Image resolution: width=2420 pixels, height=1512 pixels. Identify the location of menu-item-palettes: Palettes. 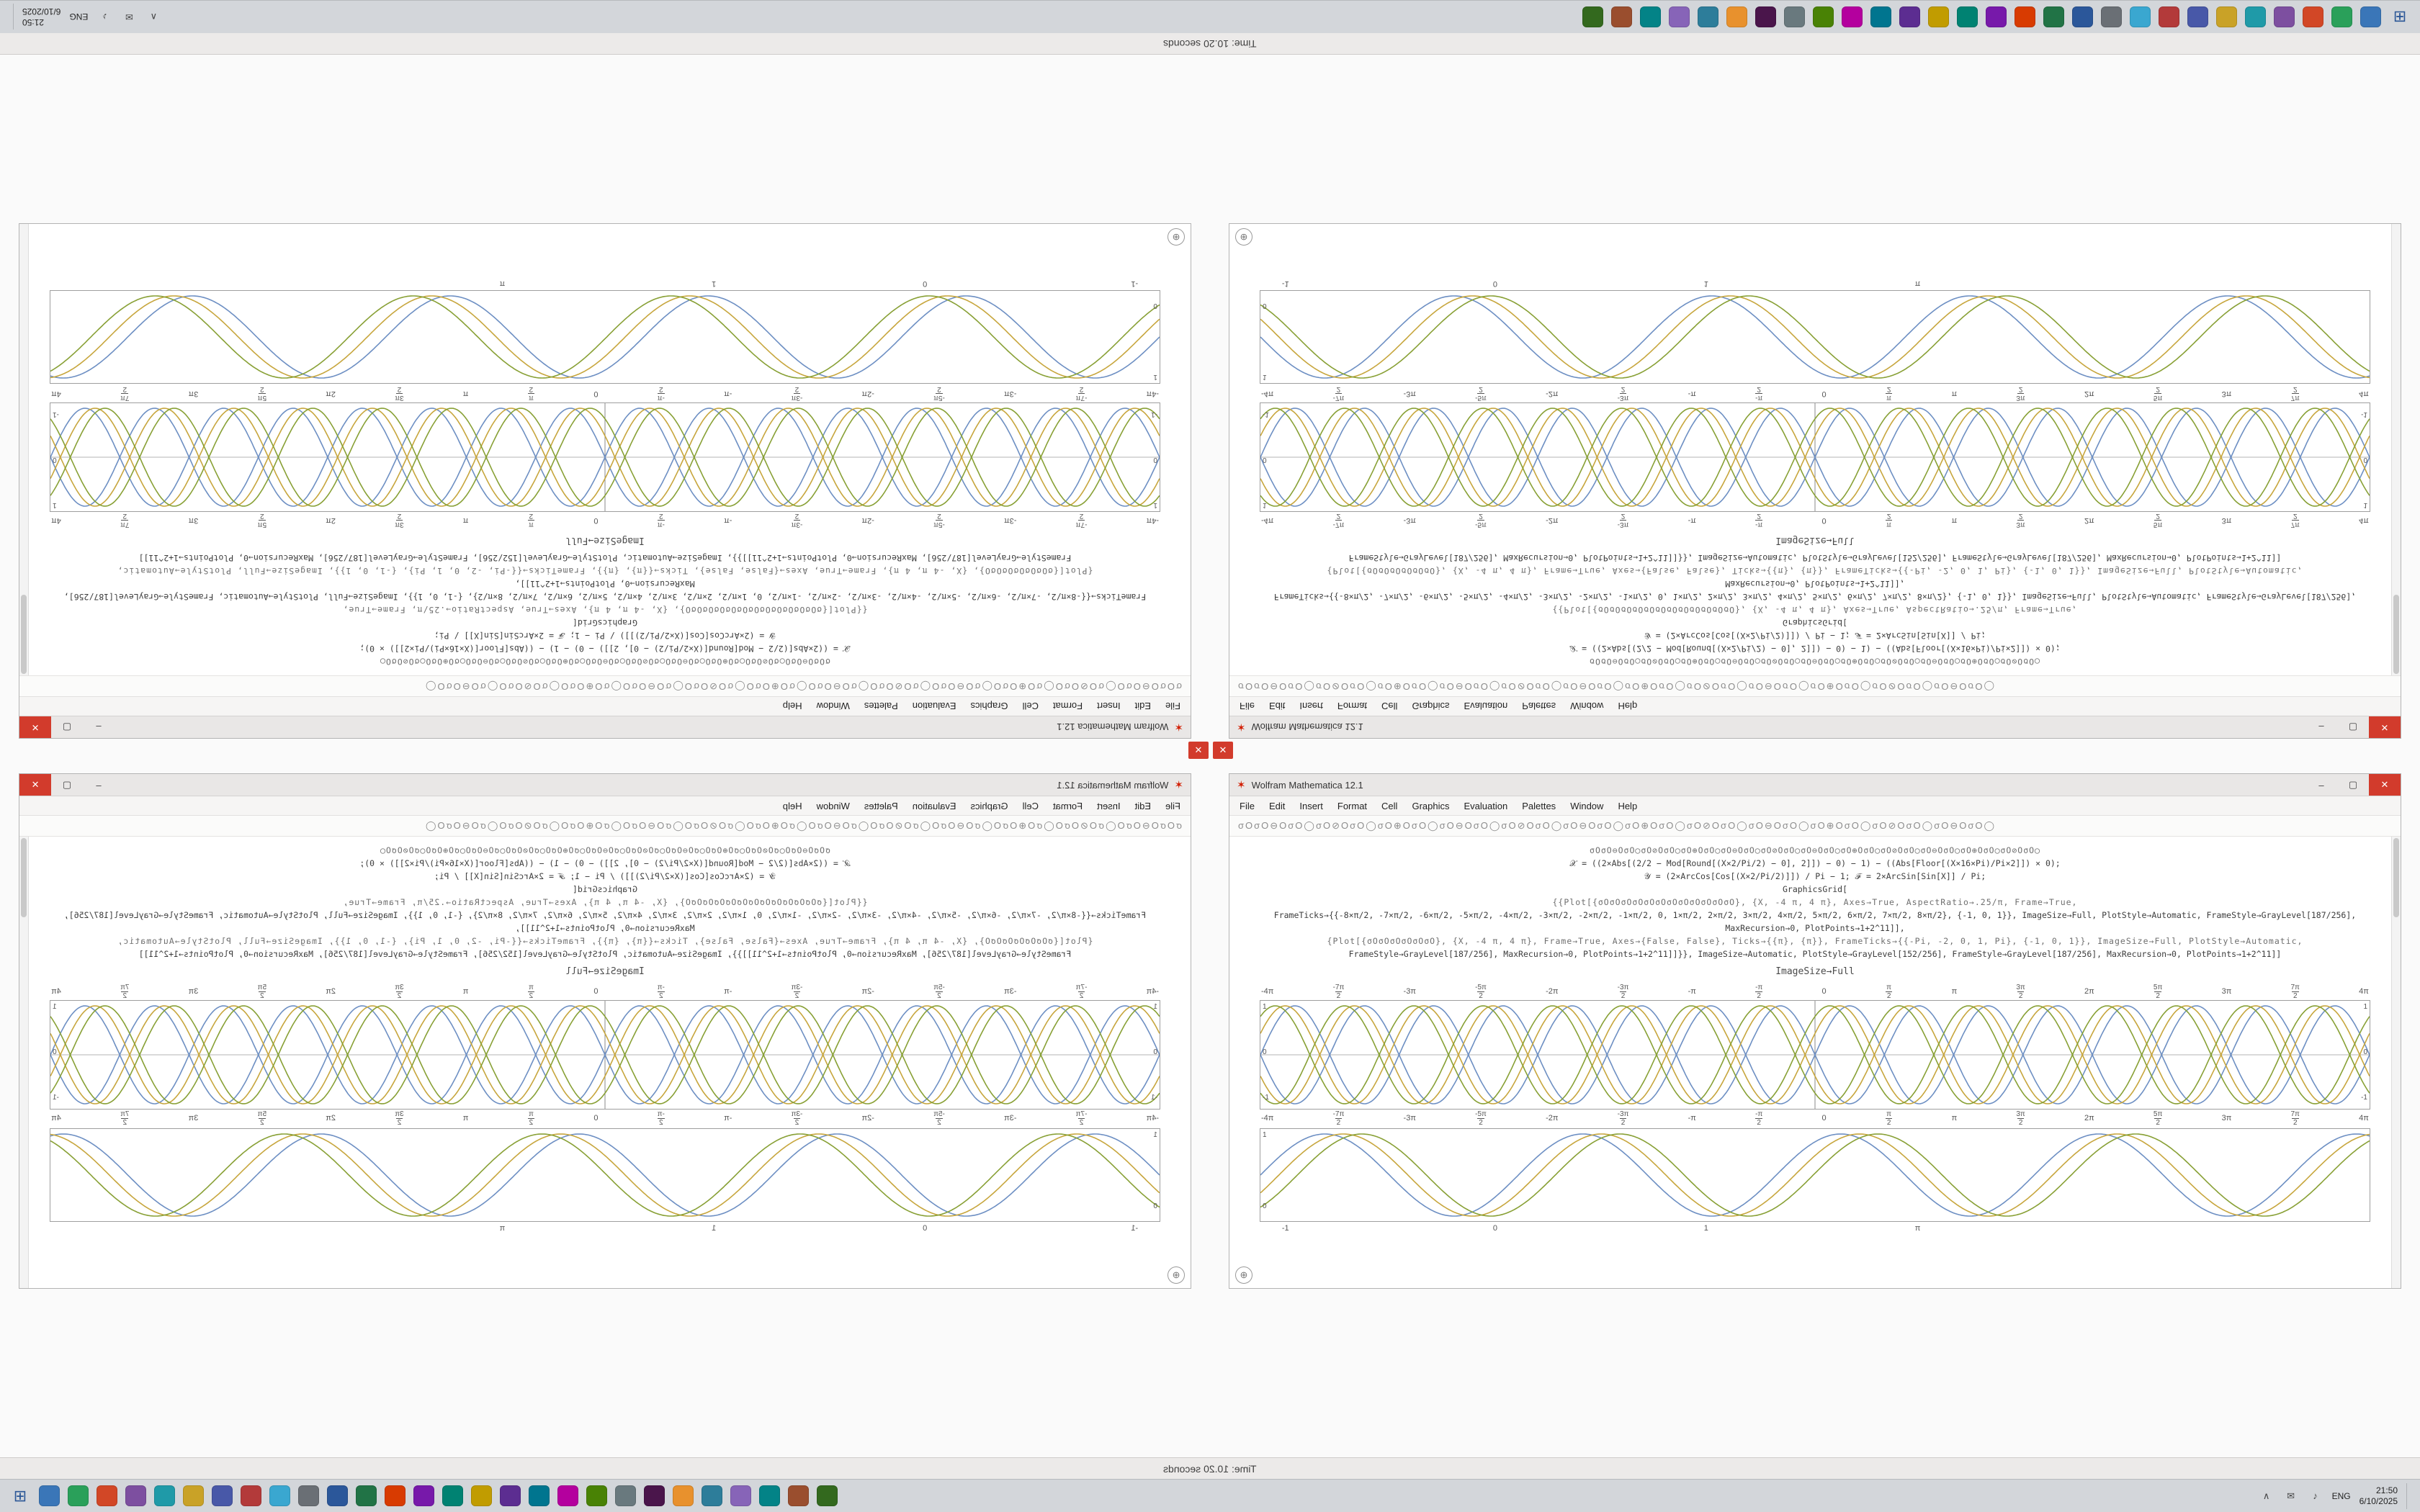
(1539, 706).